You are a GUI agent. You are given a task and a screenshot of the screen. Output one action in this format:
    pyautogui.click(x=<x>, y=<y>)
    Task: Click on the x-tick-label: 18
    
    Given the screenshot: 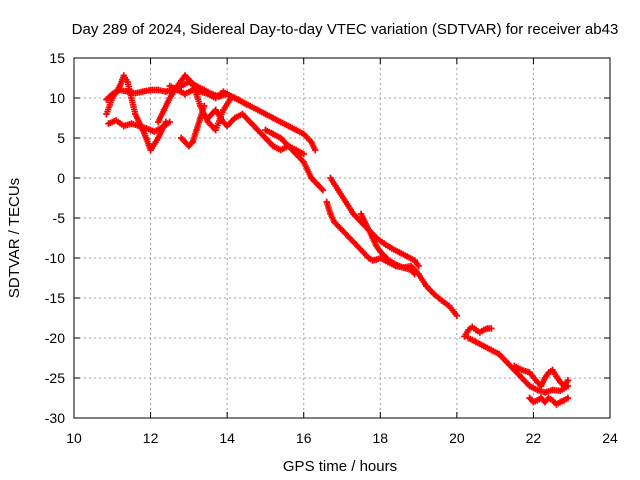 What is the action you would take?
    pyautogui.click(x=380, y=438)
    